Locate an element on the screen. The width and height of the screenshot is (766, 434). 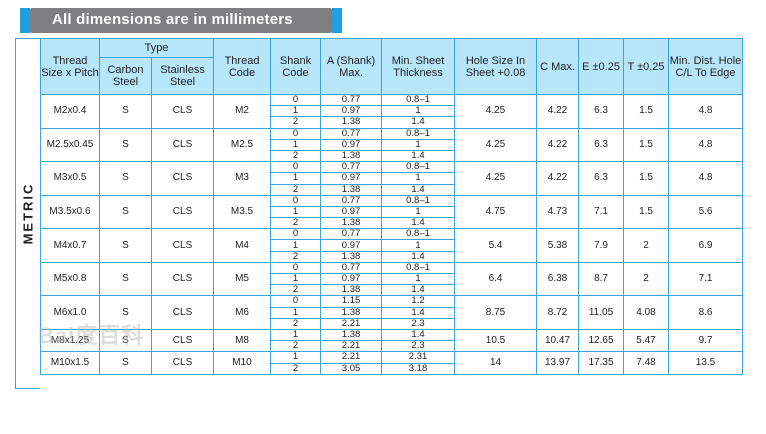
header-thread-size: Thread Size x Pitch is located at coordinates (70, 66).